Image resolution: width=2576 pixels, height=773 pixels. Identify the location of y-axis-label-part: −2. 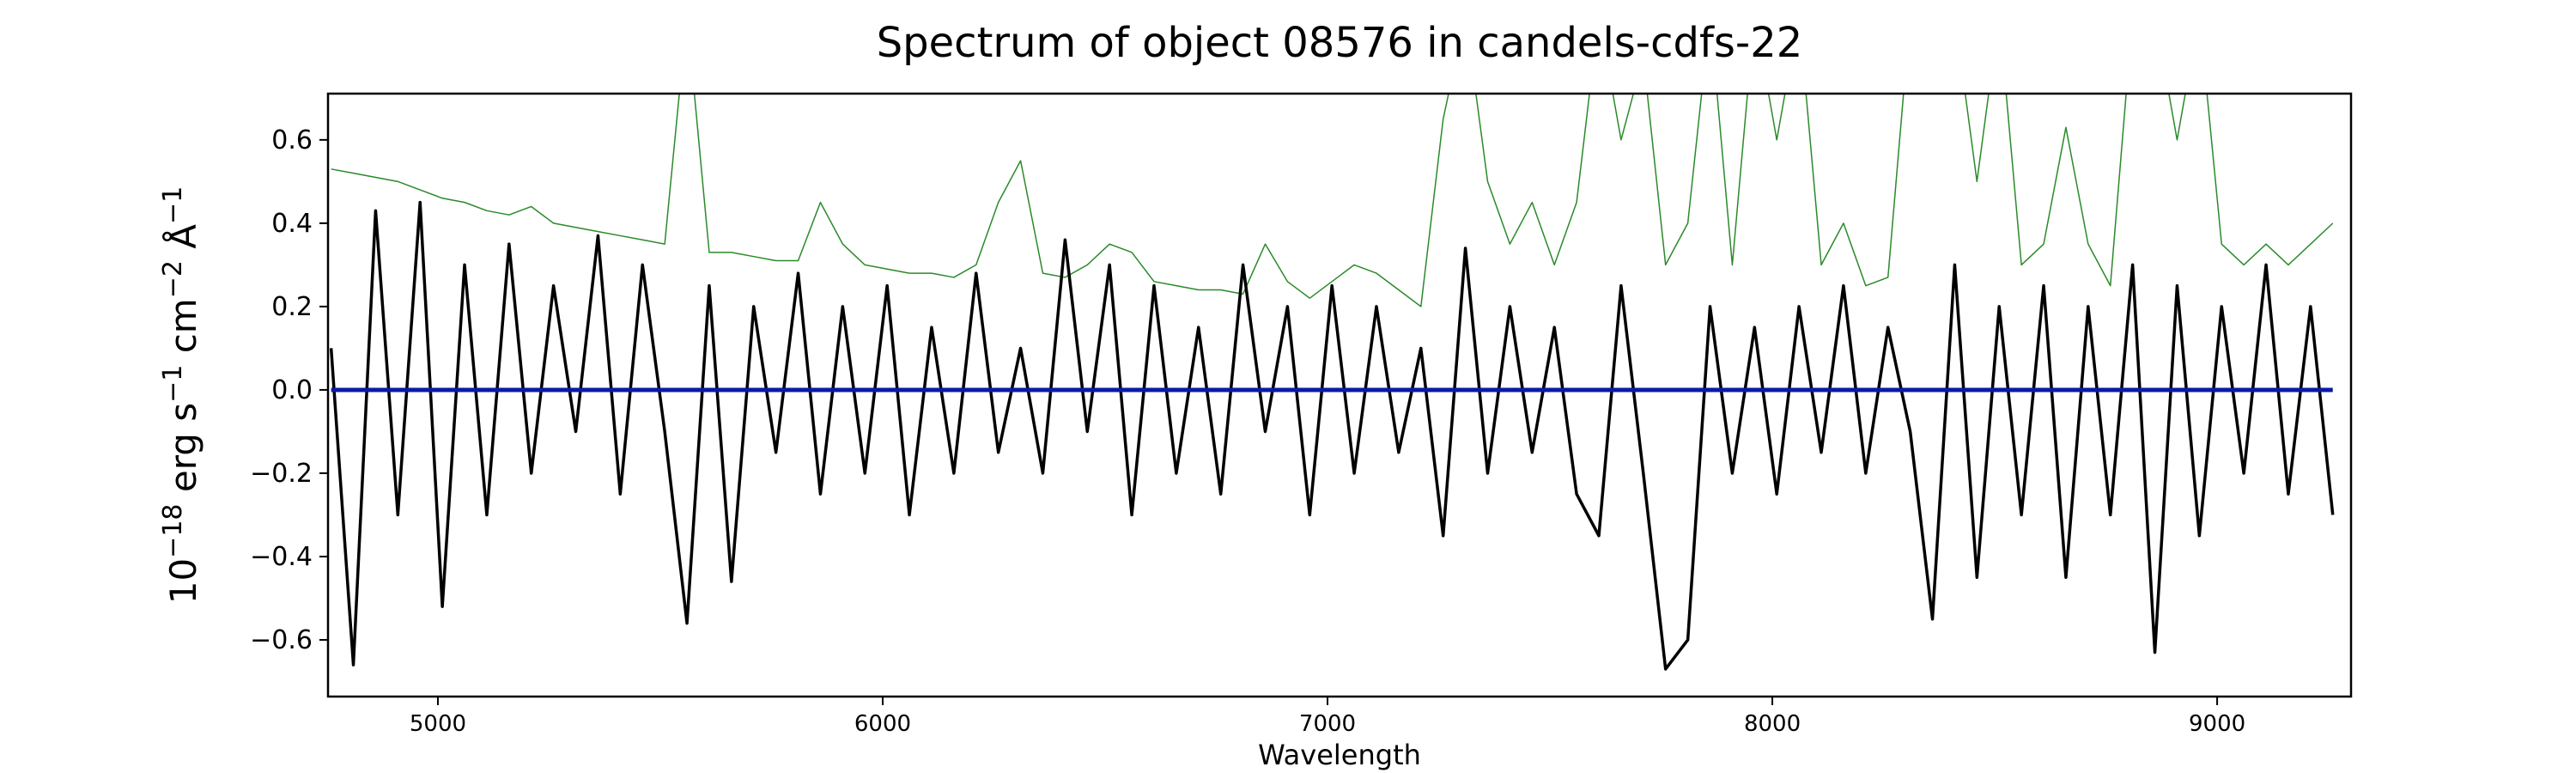
(173, 279).